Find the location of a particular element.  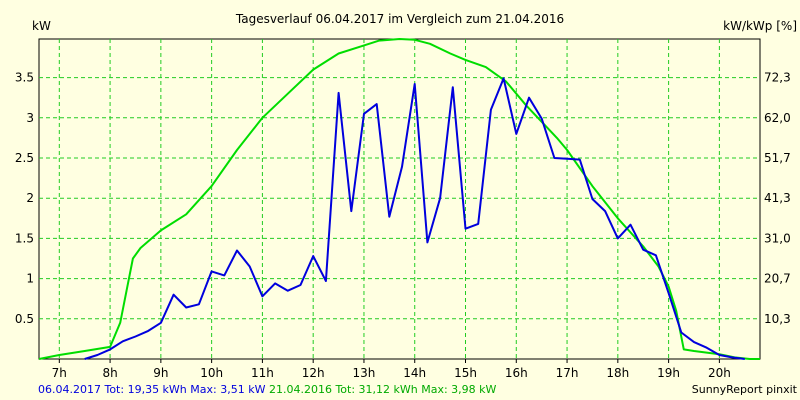

x-tick-label: 17h is located at coordinates (567, 373).